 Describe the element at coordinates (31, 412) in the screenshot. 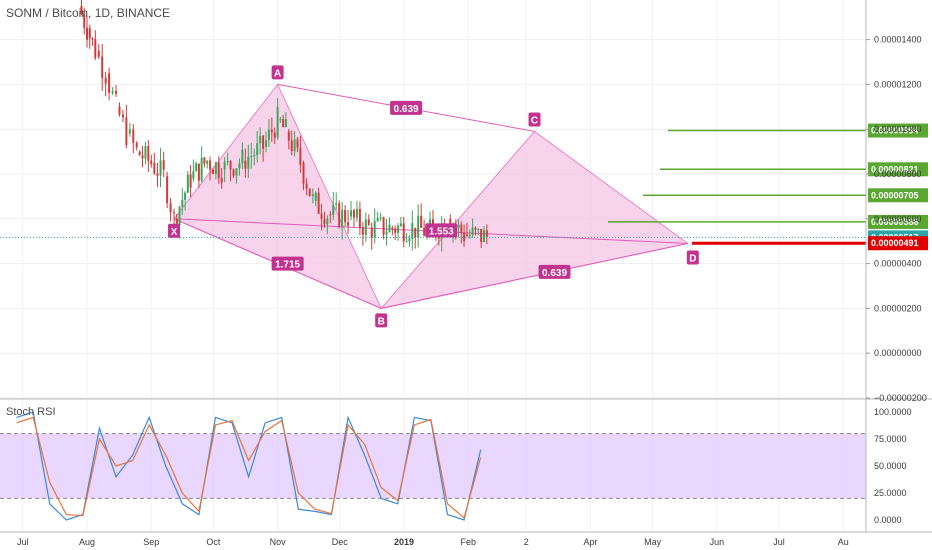

I see `stoch-title: Stoch RSI` at that location.